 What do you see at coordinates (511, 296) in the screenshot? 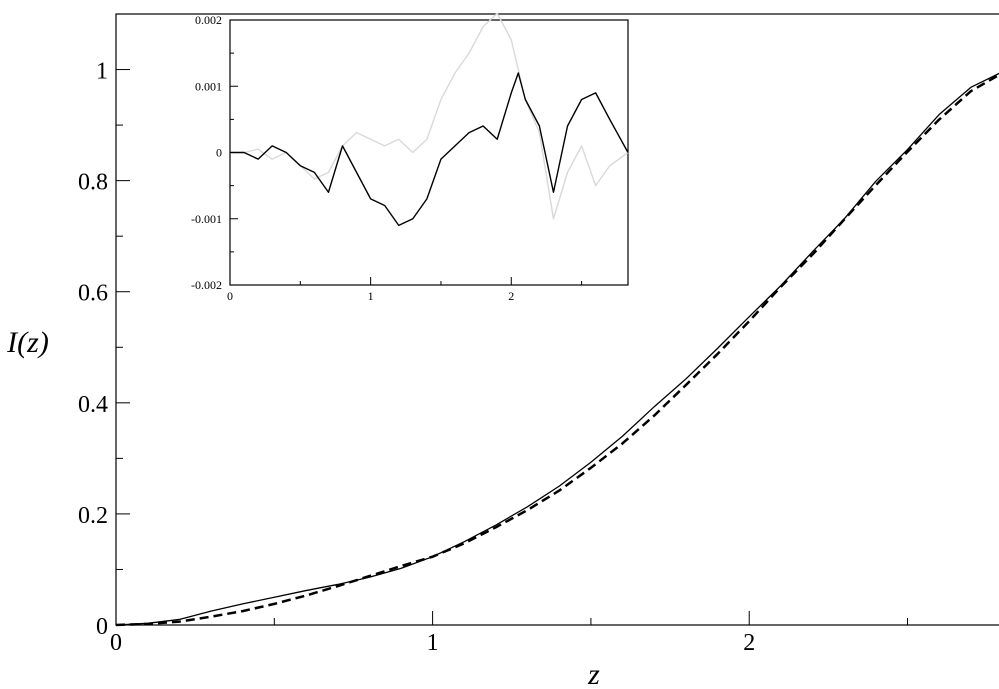
I see `inset-x-tick-label: 2` at bounding box center [511, 296].